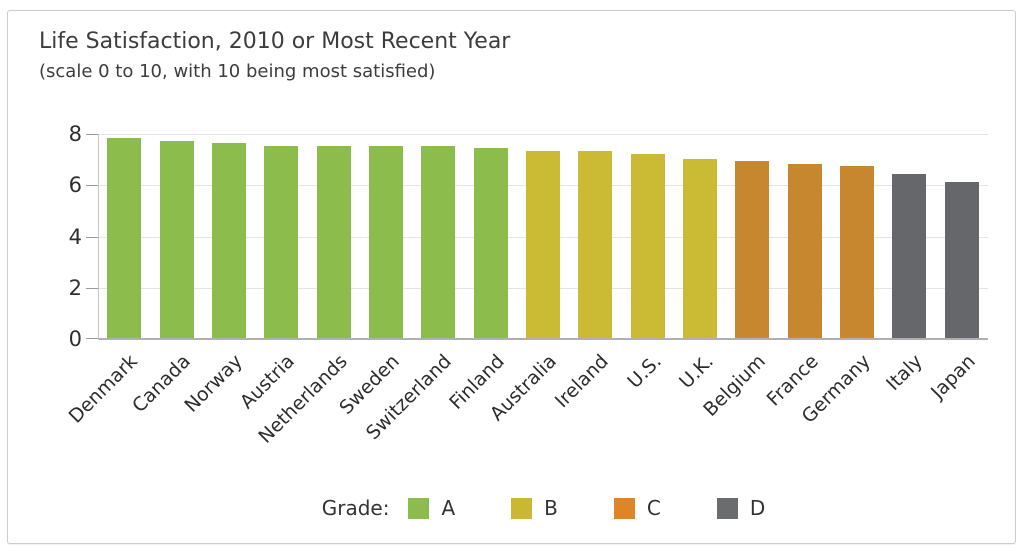 This screenshot has height=553, width=1024. I want to click on bar-australia, so click(543, 244).